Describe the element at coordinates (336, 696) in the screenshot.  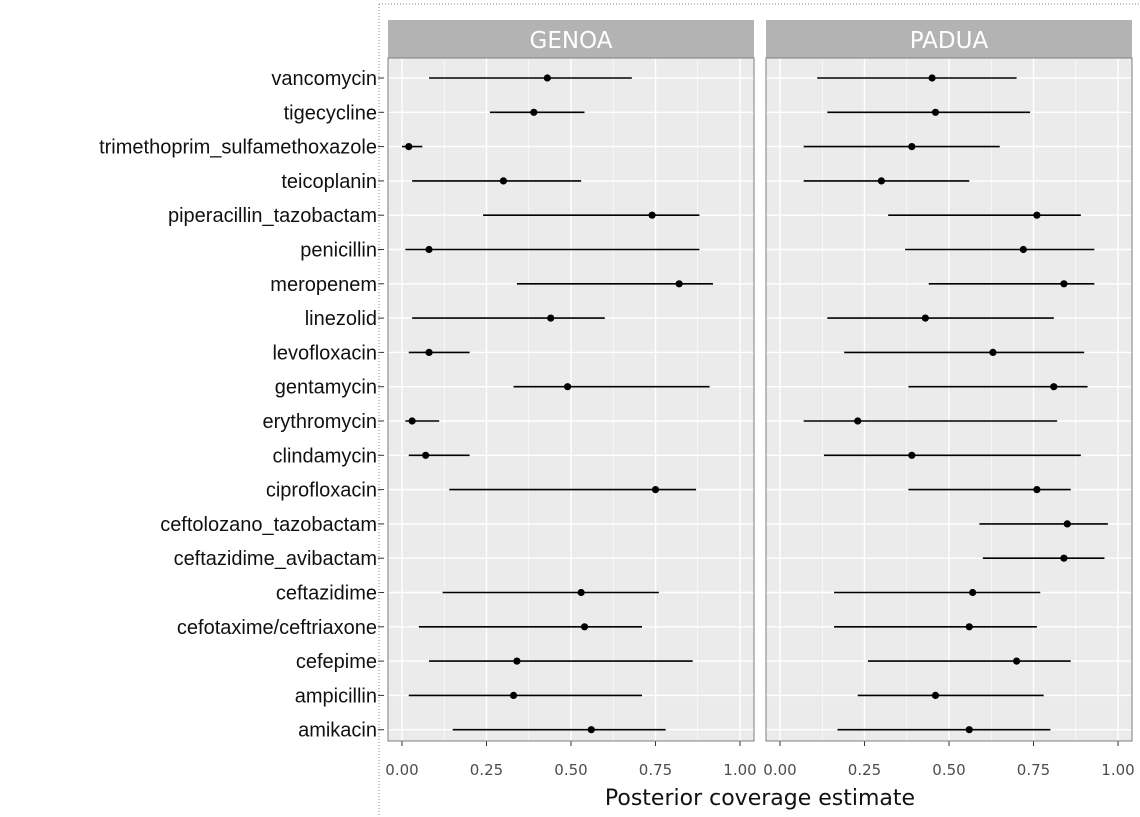
I see `category-label-ampicillin: ampicillin` at that location.